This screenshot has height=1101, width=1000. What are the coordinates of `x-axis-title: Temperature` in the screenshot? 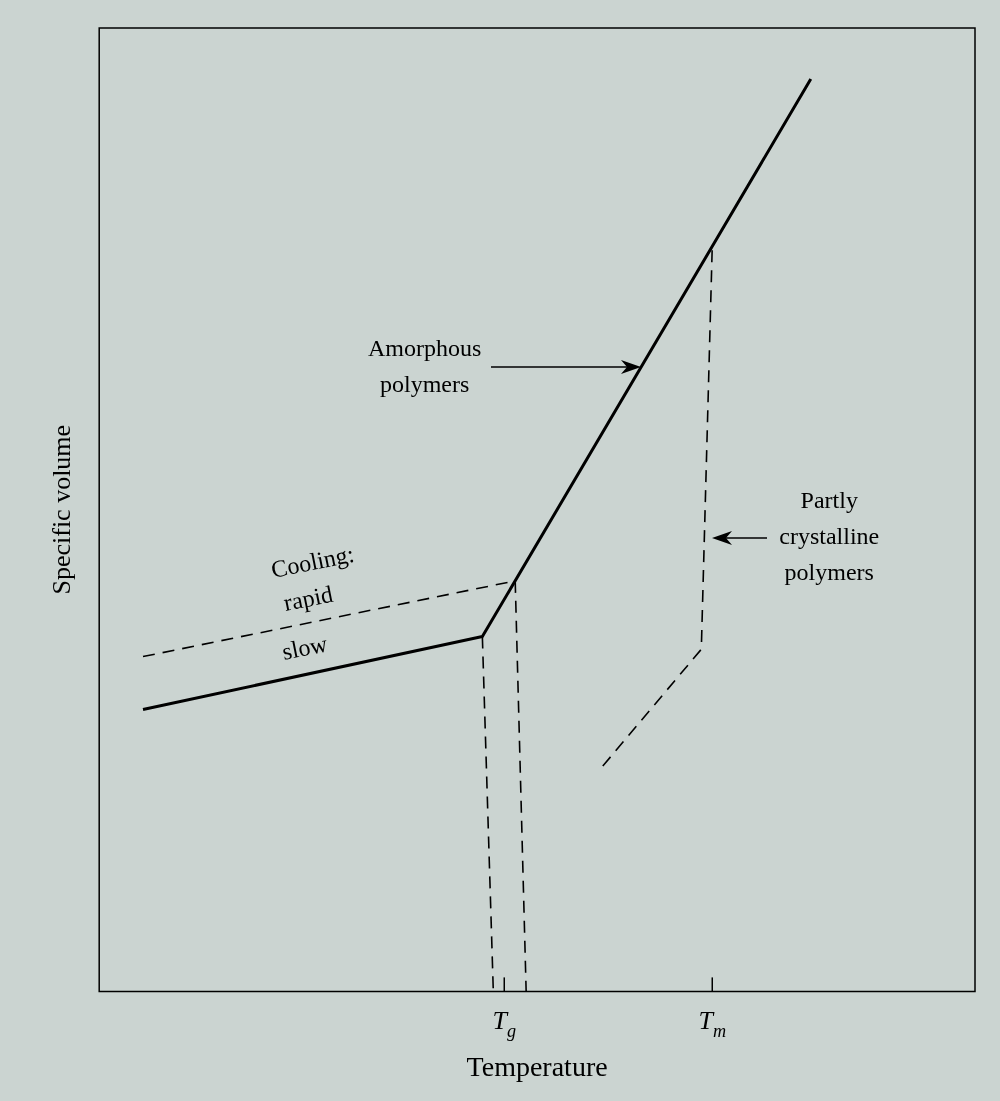 It's located at (537, 1066).